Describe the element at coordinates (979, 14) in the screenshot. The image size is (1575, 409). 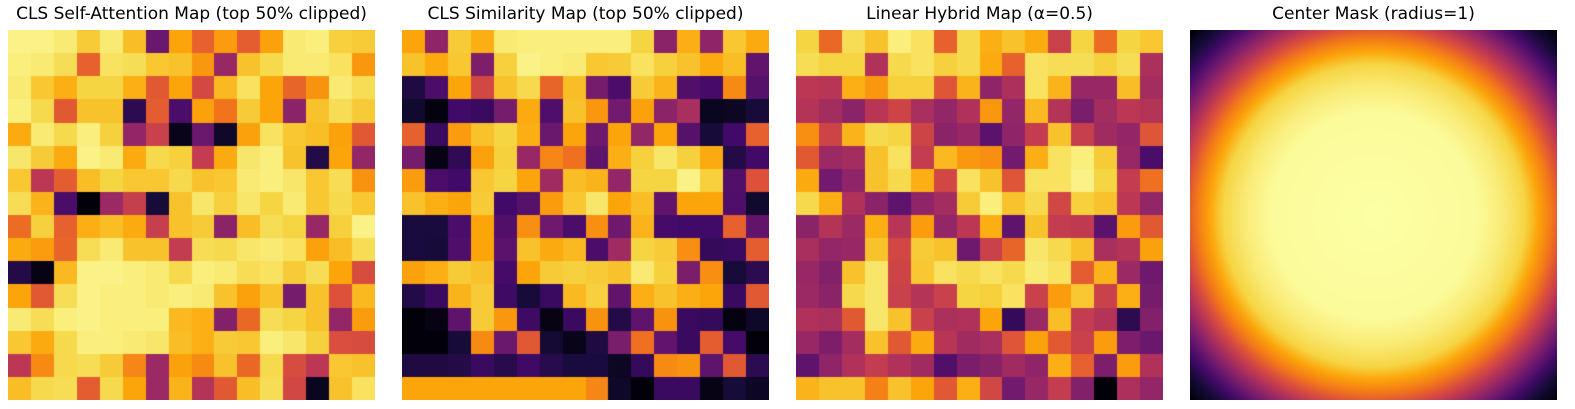
I see `linear-hybrid-title: Linear Hybrid Map (α=0.5)` at that location.